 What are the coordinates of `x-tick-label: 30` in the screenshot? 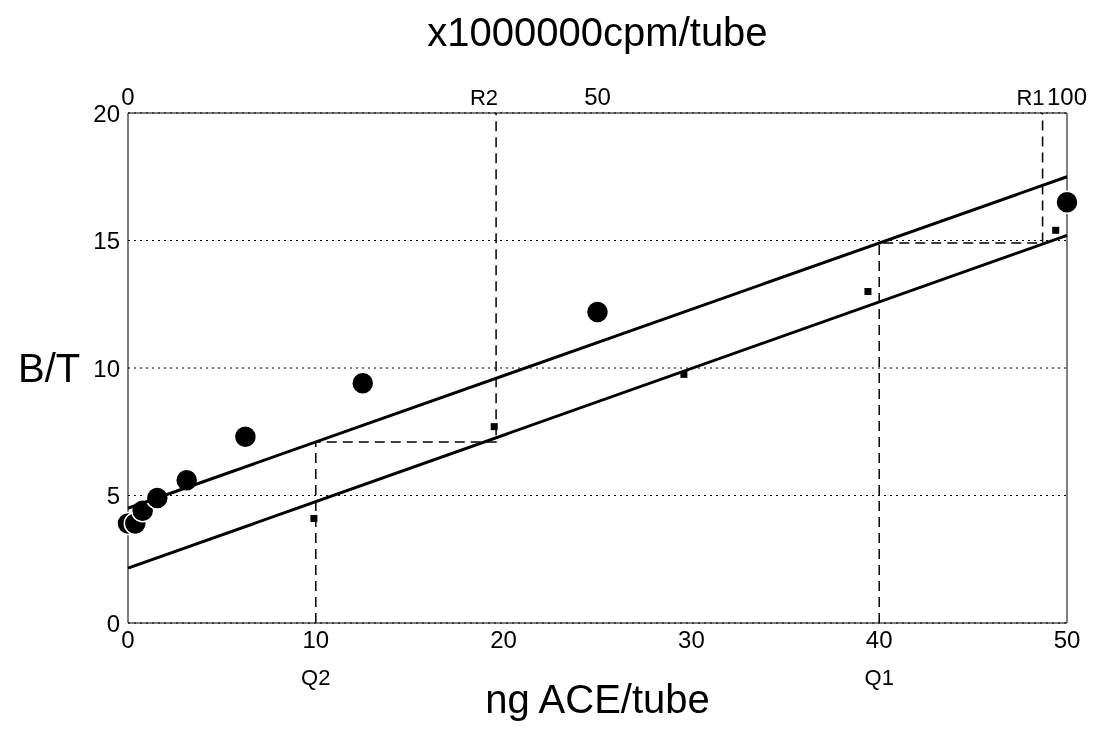 It's located at (691, 640).